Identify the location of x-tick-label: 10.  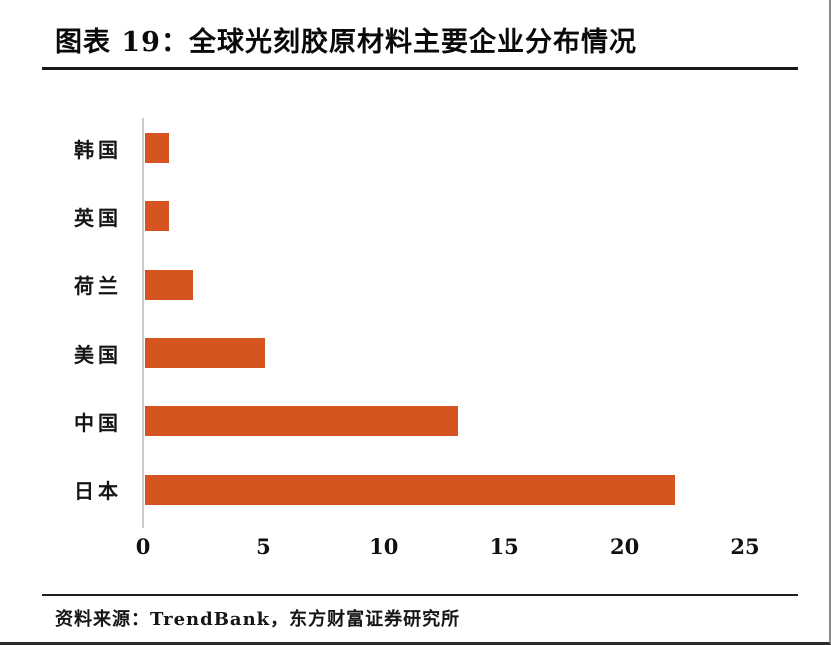
(384, 546).